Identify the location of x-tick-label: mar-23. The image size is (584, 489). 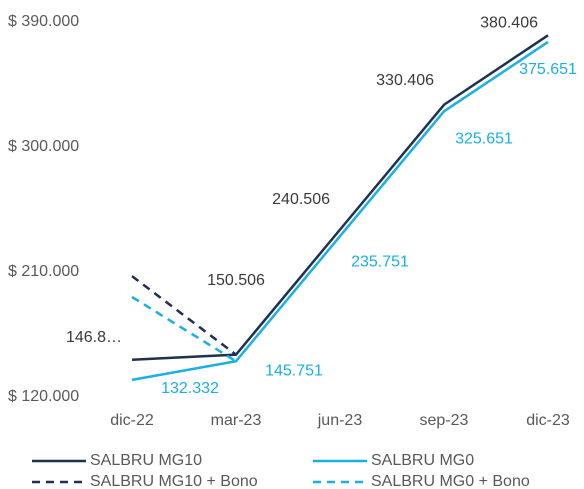
(236, 420).